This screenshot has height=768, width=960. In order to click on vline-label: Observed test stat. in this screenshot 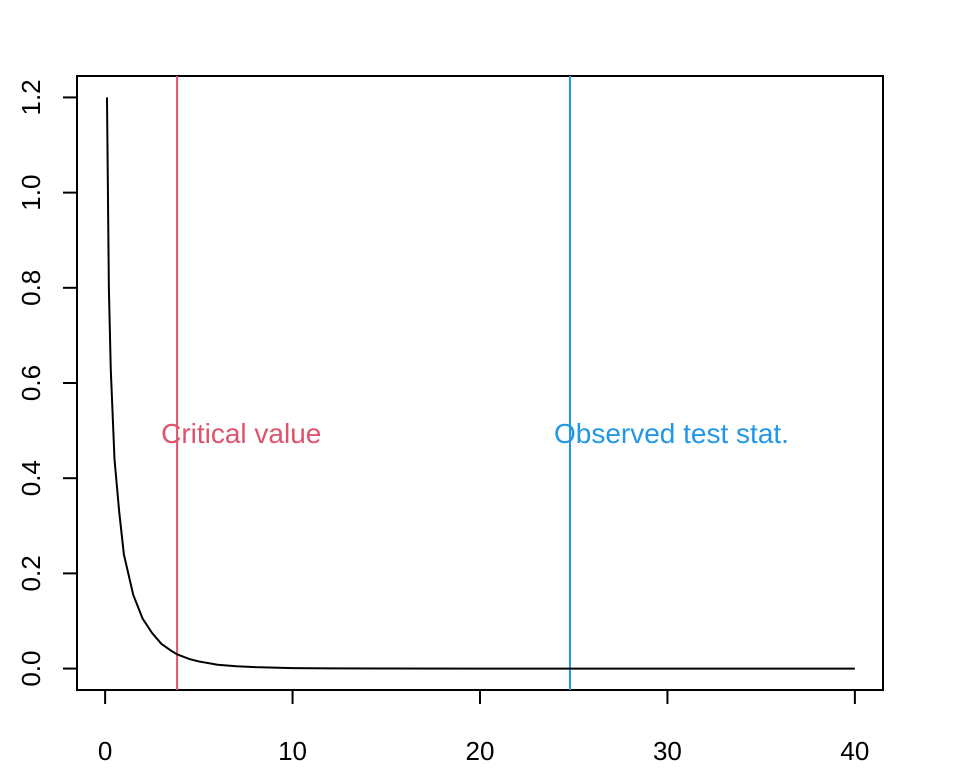, I will do `click(671, 433)`.